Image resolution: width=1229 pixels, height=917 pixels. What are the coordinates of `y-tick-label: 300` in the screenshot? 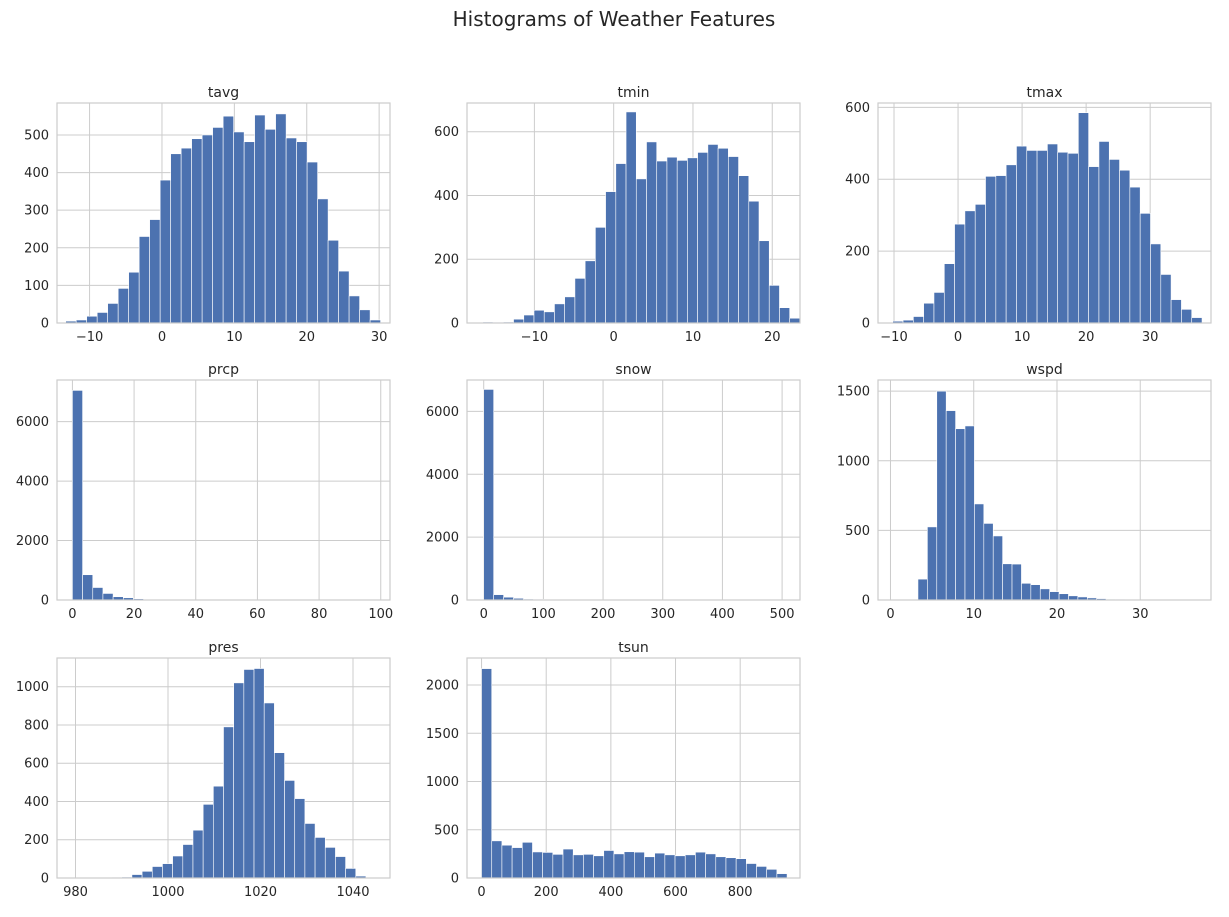 It's located at (36, 211).